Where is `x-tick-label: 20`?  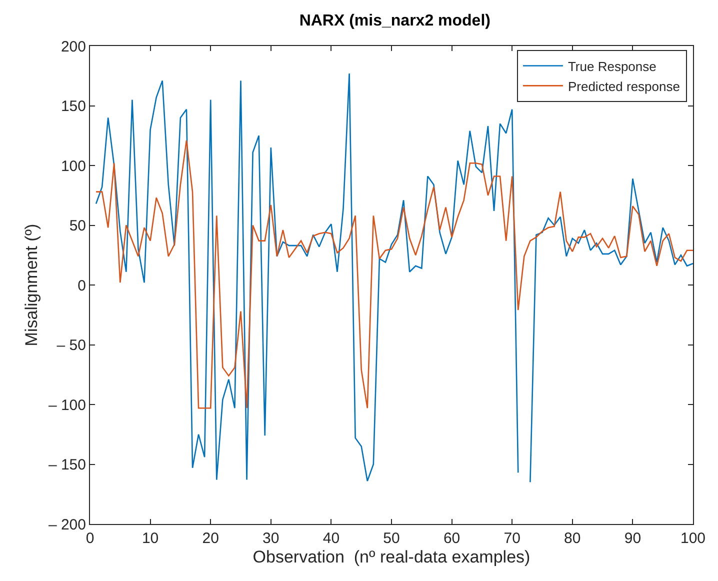
x-tick-label: 20 is located at coordinates (210, 538).